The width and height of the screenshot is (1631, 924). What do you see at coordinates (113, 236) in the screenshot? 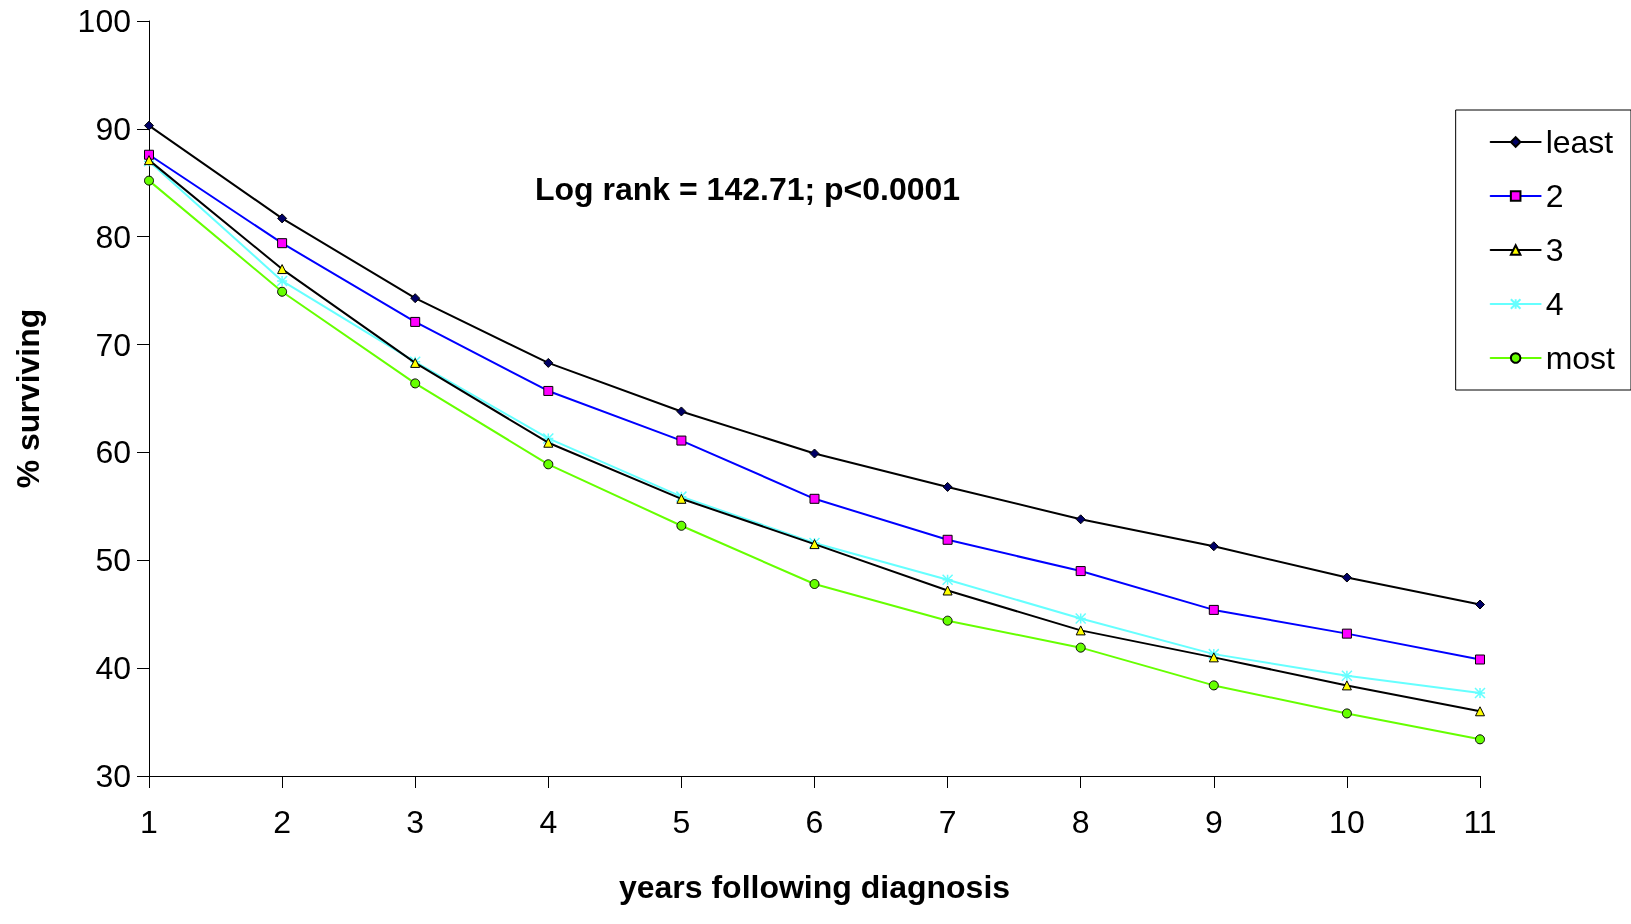
I see `y-tick-label: 80` at bounding box center [113, 236].